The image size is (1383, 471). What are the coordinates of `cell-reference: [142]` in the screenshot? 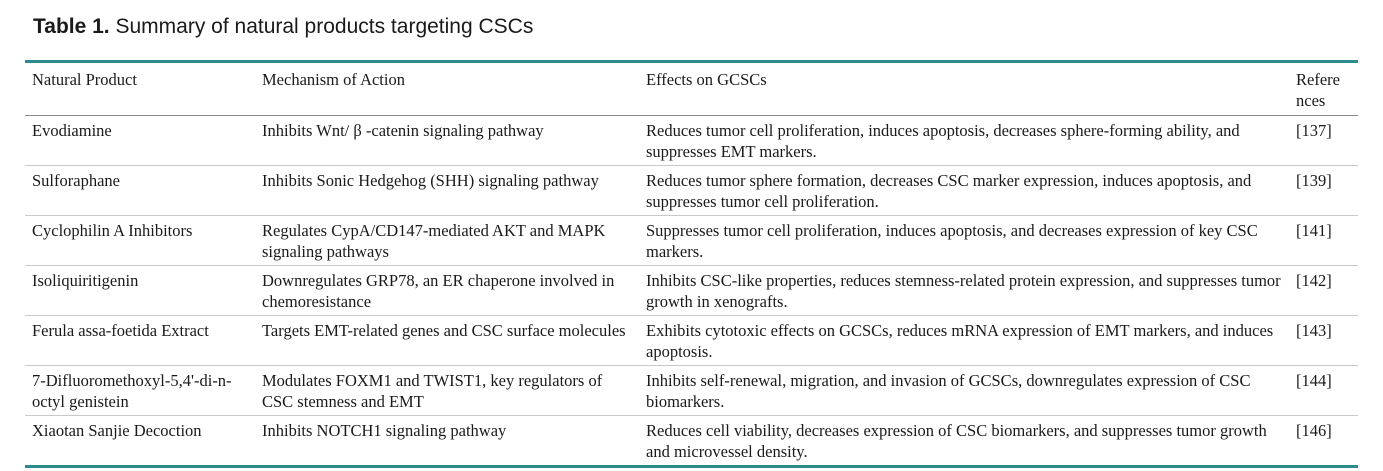 It's located at (1314, 280).